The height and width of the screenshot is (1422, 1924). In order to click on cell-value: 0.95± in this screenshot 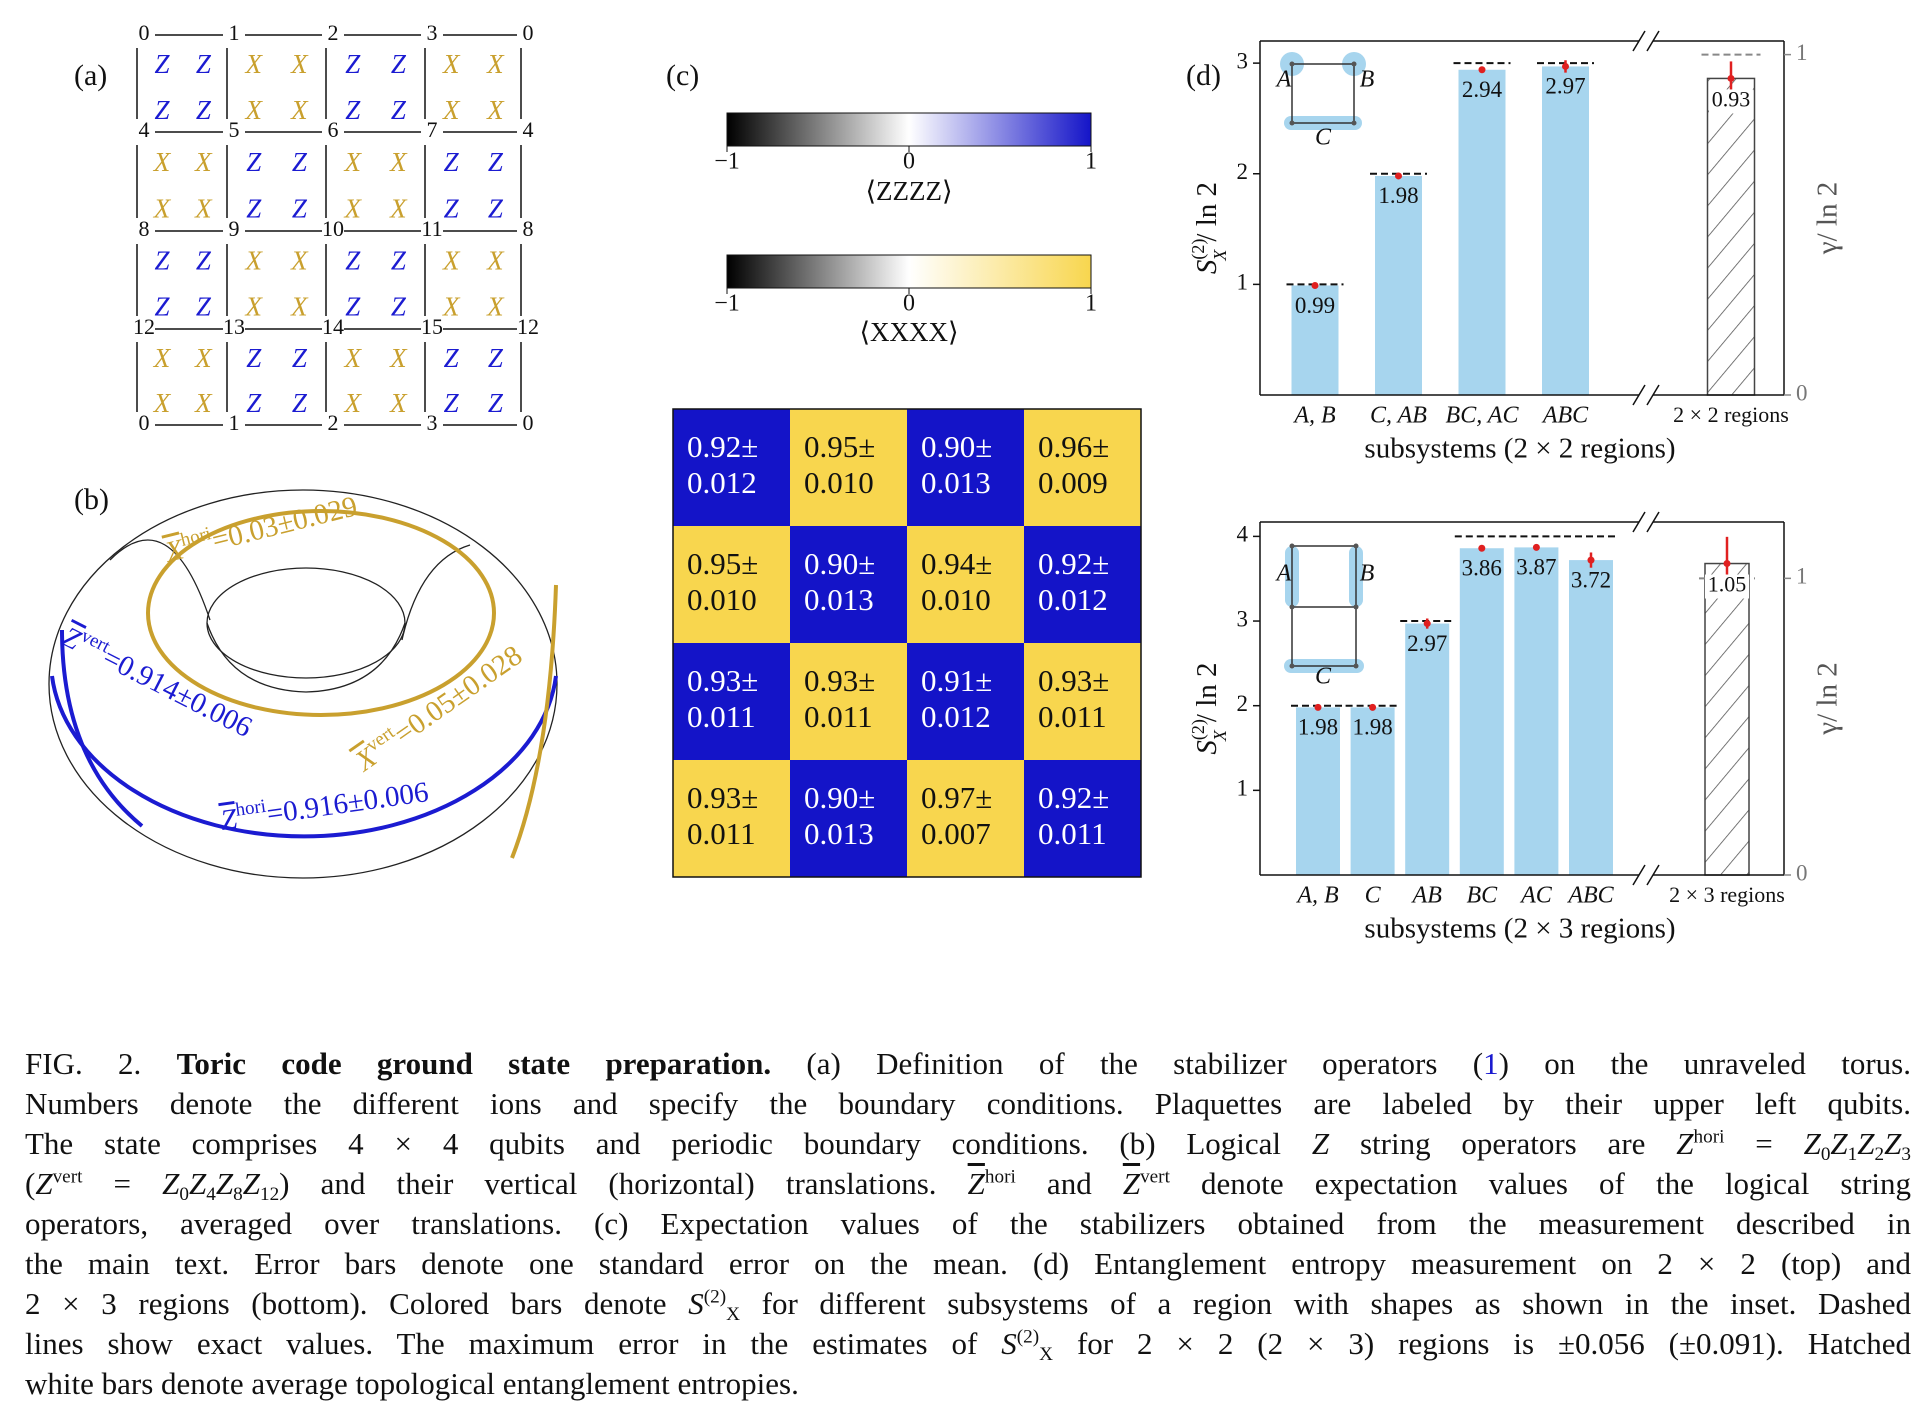, I will do `click(839, 446)`.